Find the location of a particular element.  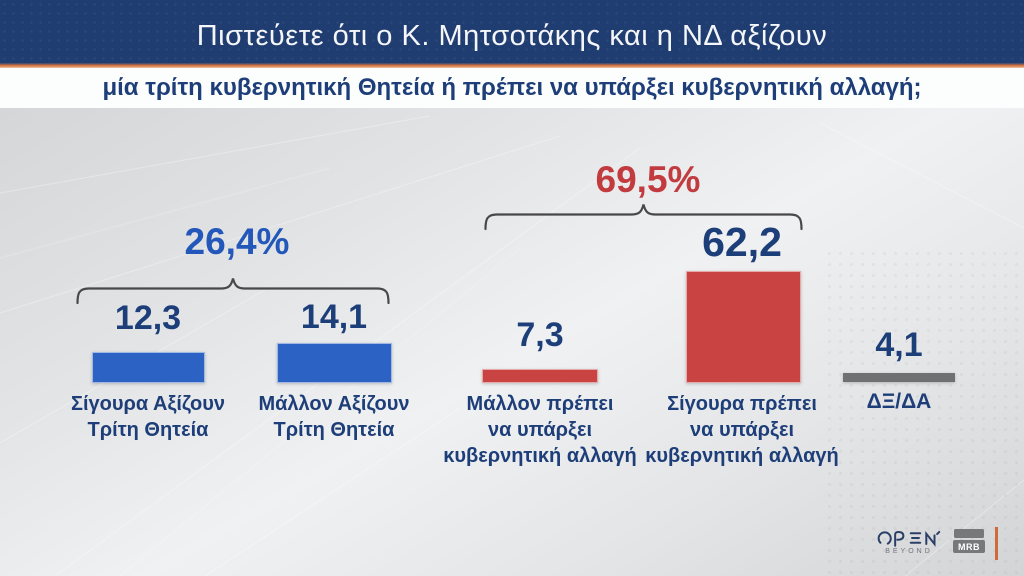

open-tv-logo: BEYOND is located at coordinates (909, 542).